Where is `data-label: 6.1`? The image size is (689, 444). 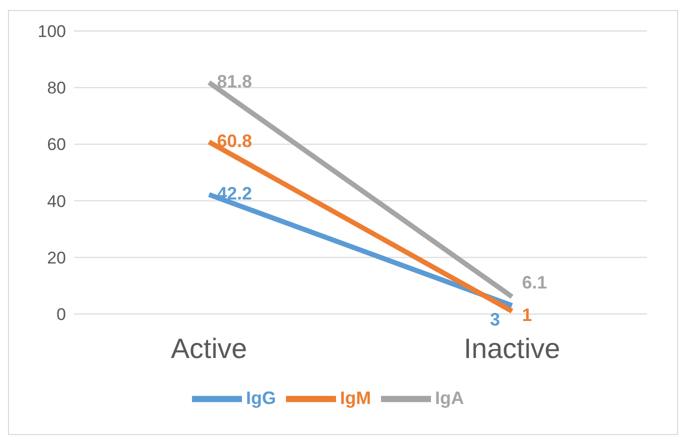
data-label: 6.1 is located at coordinates (535, 282).